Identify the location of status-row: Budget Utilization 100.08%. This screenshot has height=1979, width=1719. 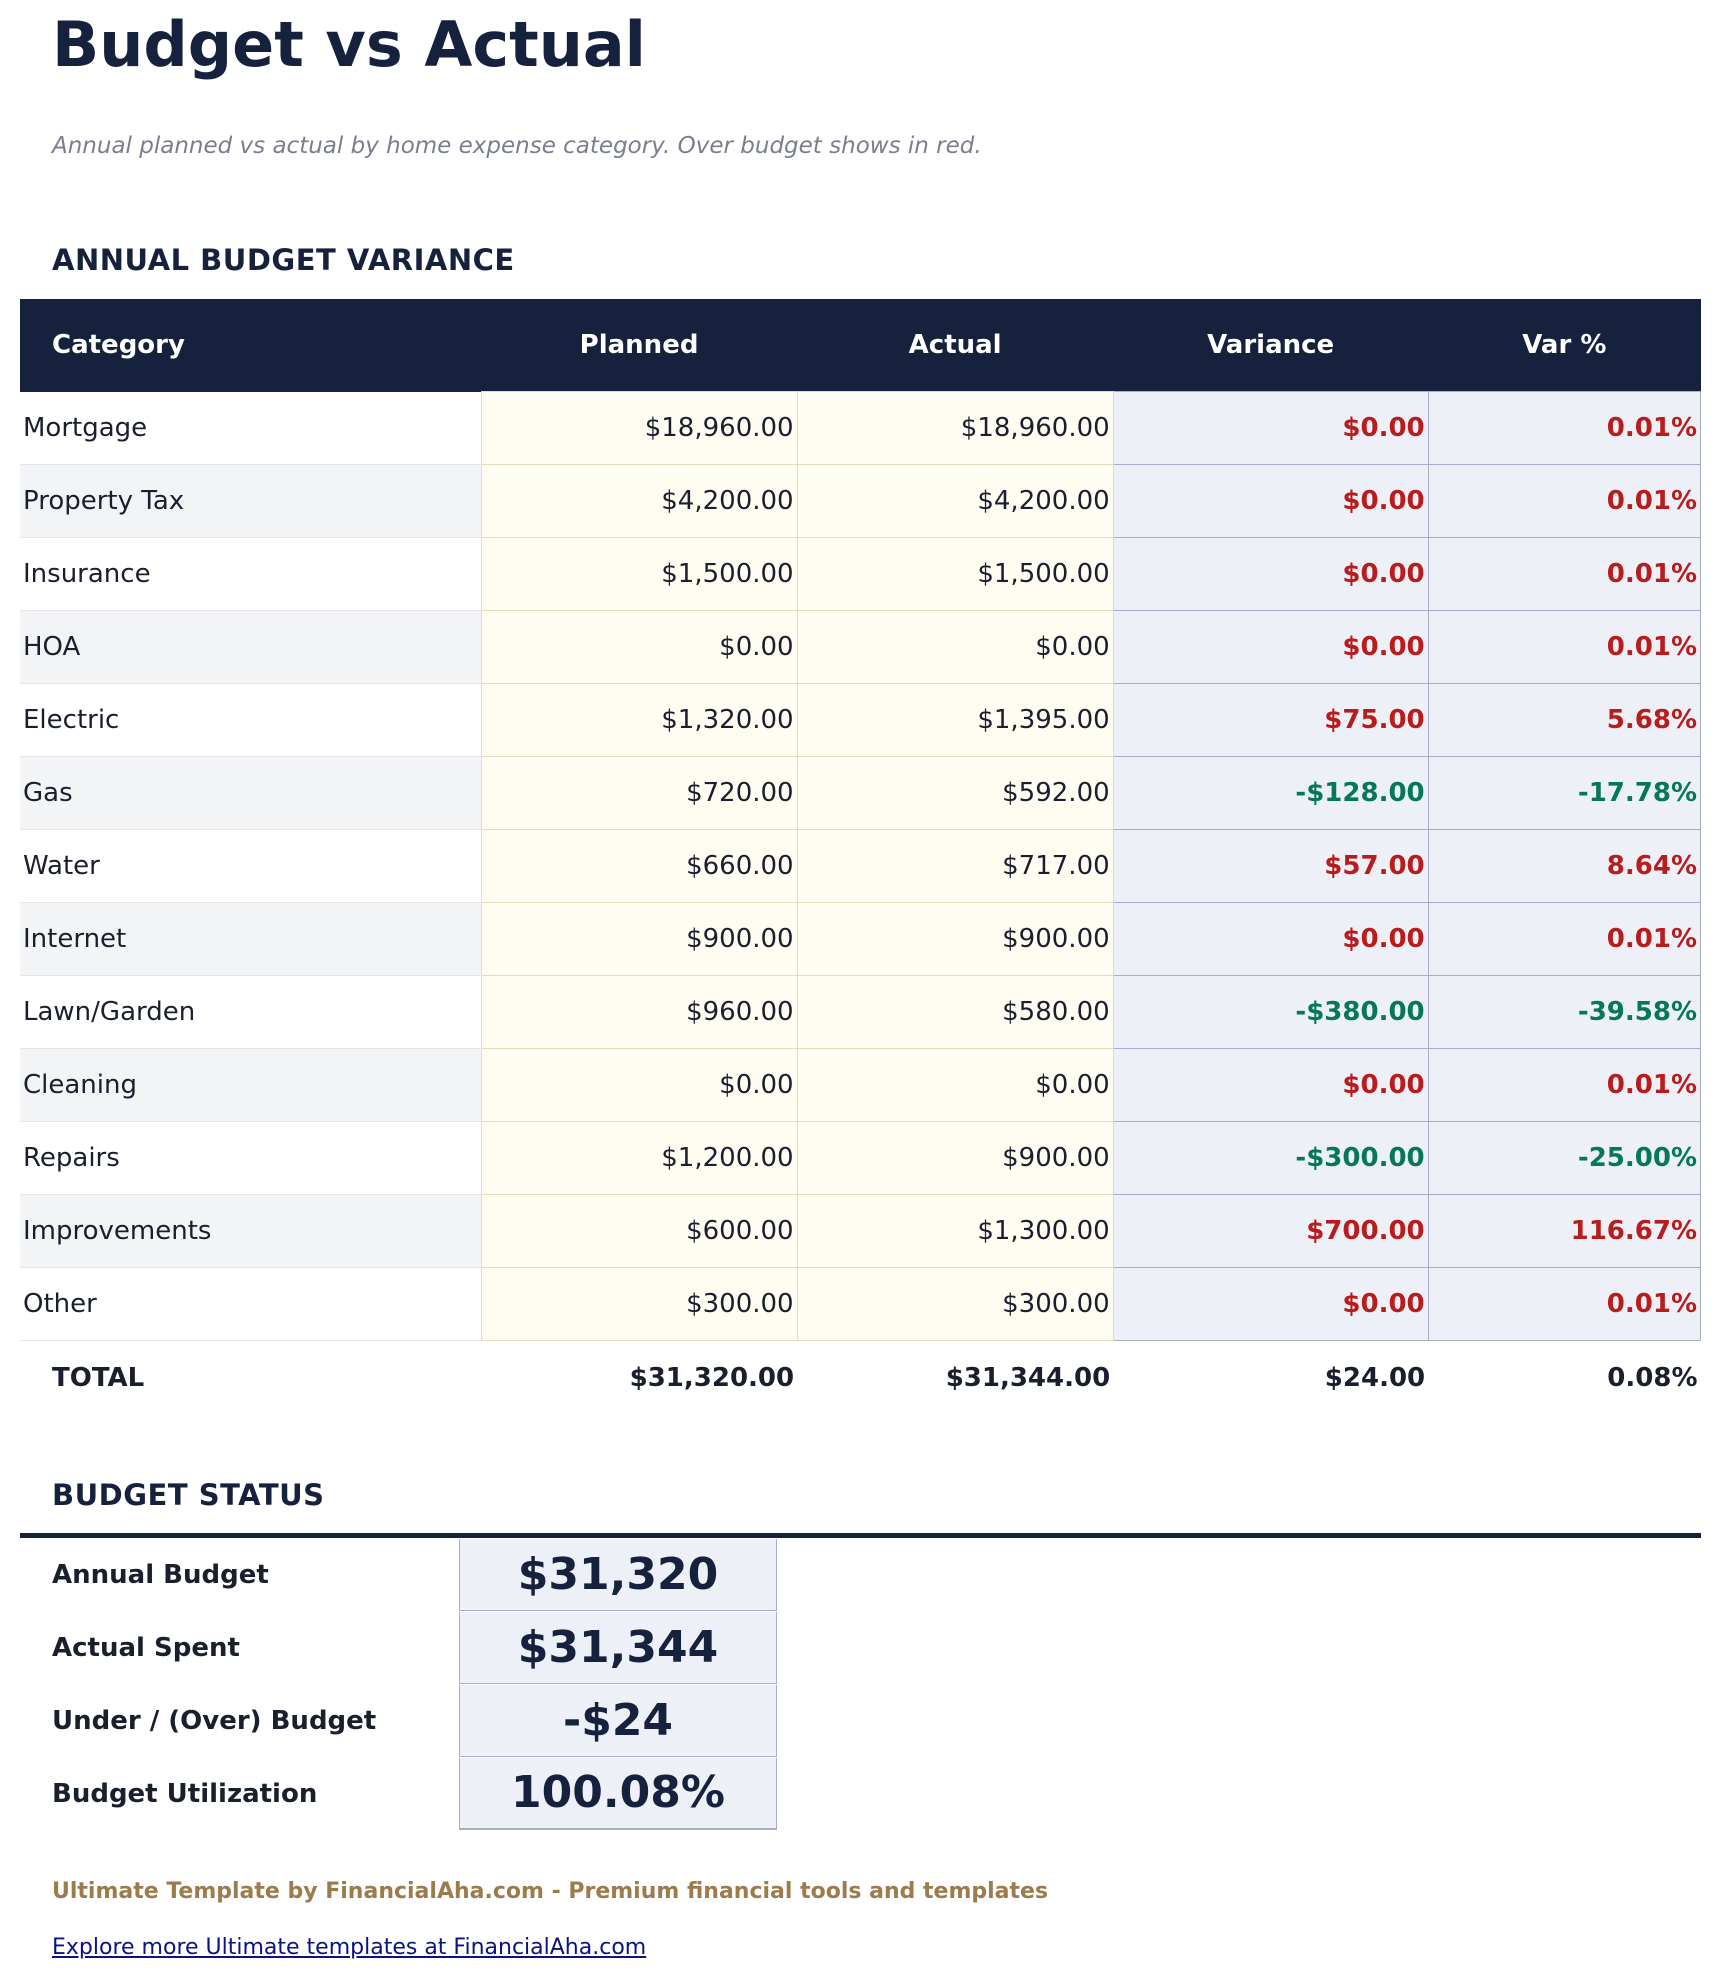
(860, 1793).